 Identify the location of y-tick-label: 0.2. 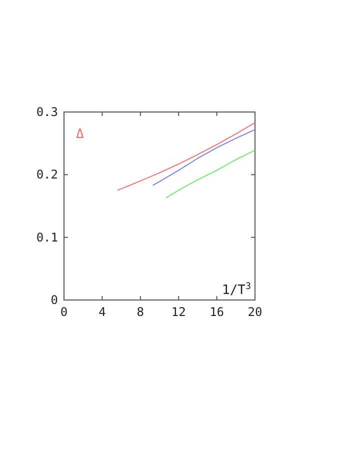
(47, 175).